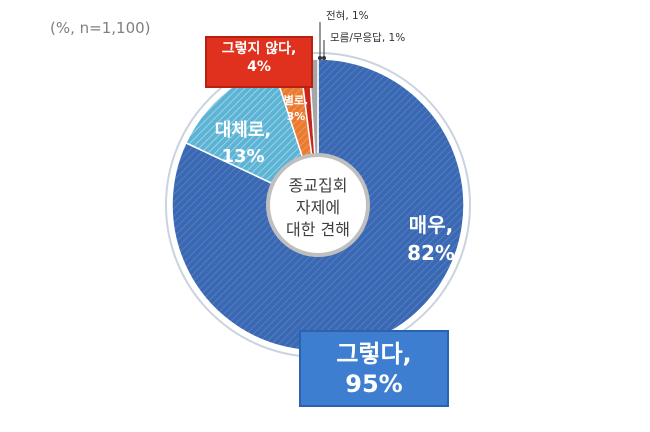 The height and width of the screenshot is (432, 650). Describe the element at coordinates (431, 253) in the screenshot. I see `label-maeu-value: 82%` at that location.